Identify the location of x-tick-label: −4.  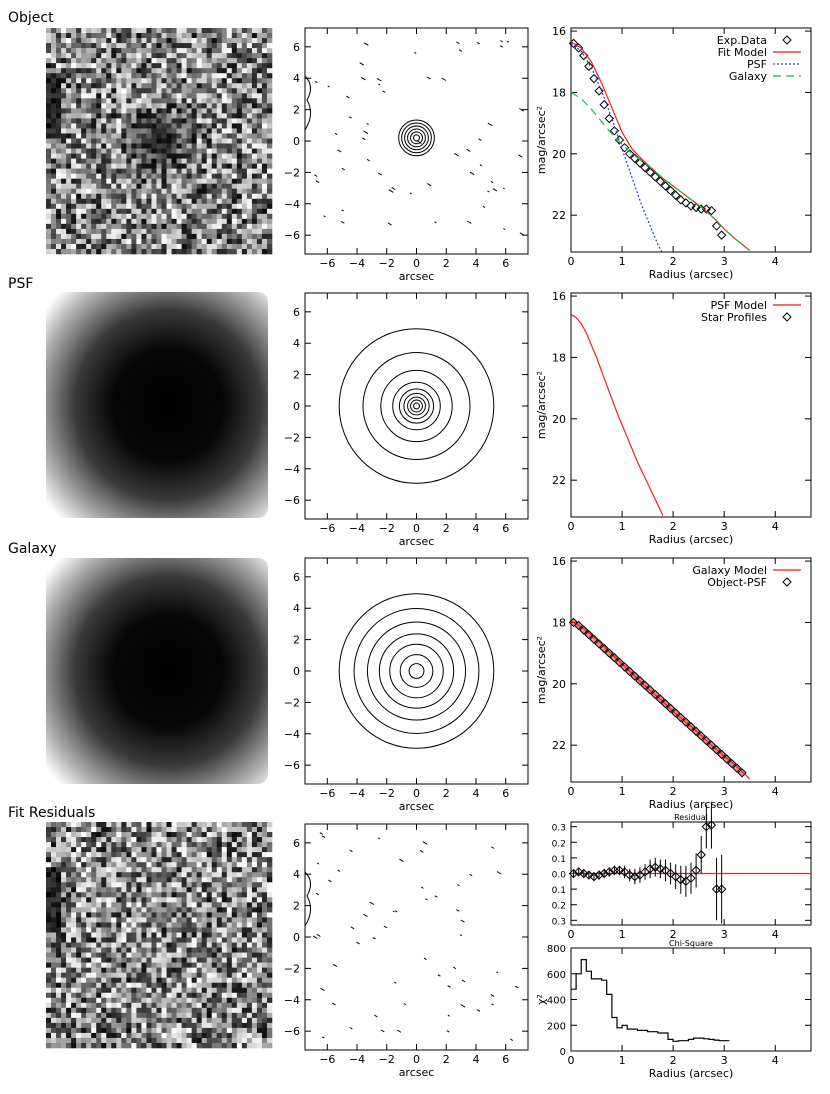
(357, 263).